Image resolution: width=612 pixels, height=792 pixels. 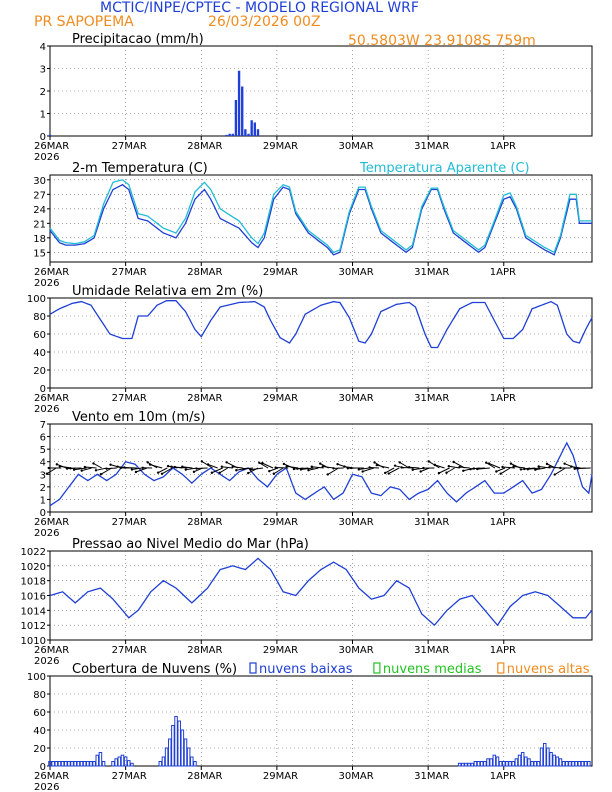 I want to click on panel-title: Cobertura de Nuvens (%), so click(x=154, y=669).